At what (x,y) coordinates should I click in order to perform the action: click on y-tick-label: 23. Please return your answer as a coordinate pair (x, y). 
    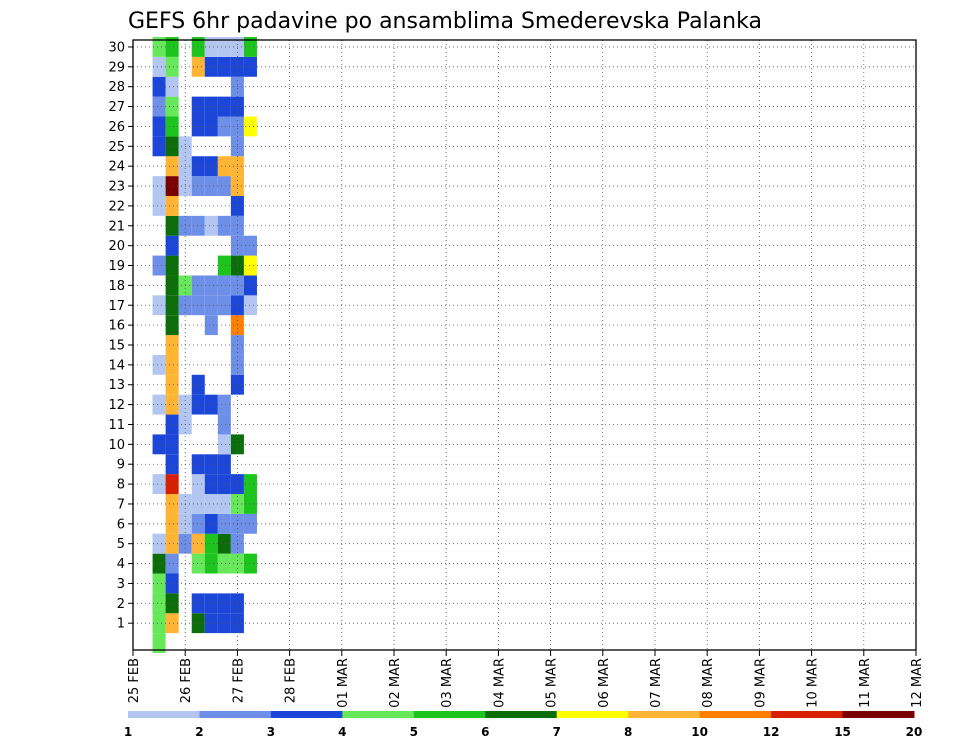
    Looking at the image, I should click on (116, 187).